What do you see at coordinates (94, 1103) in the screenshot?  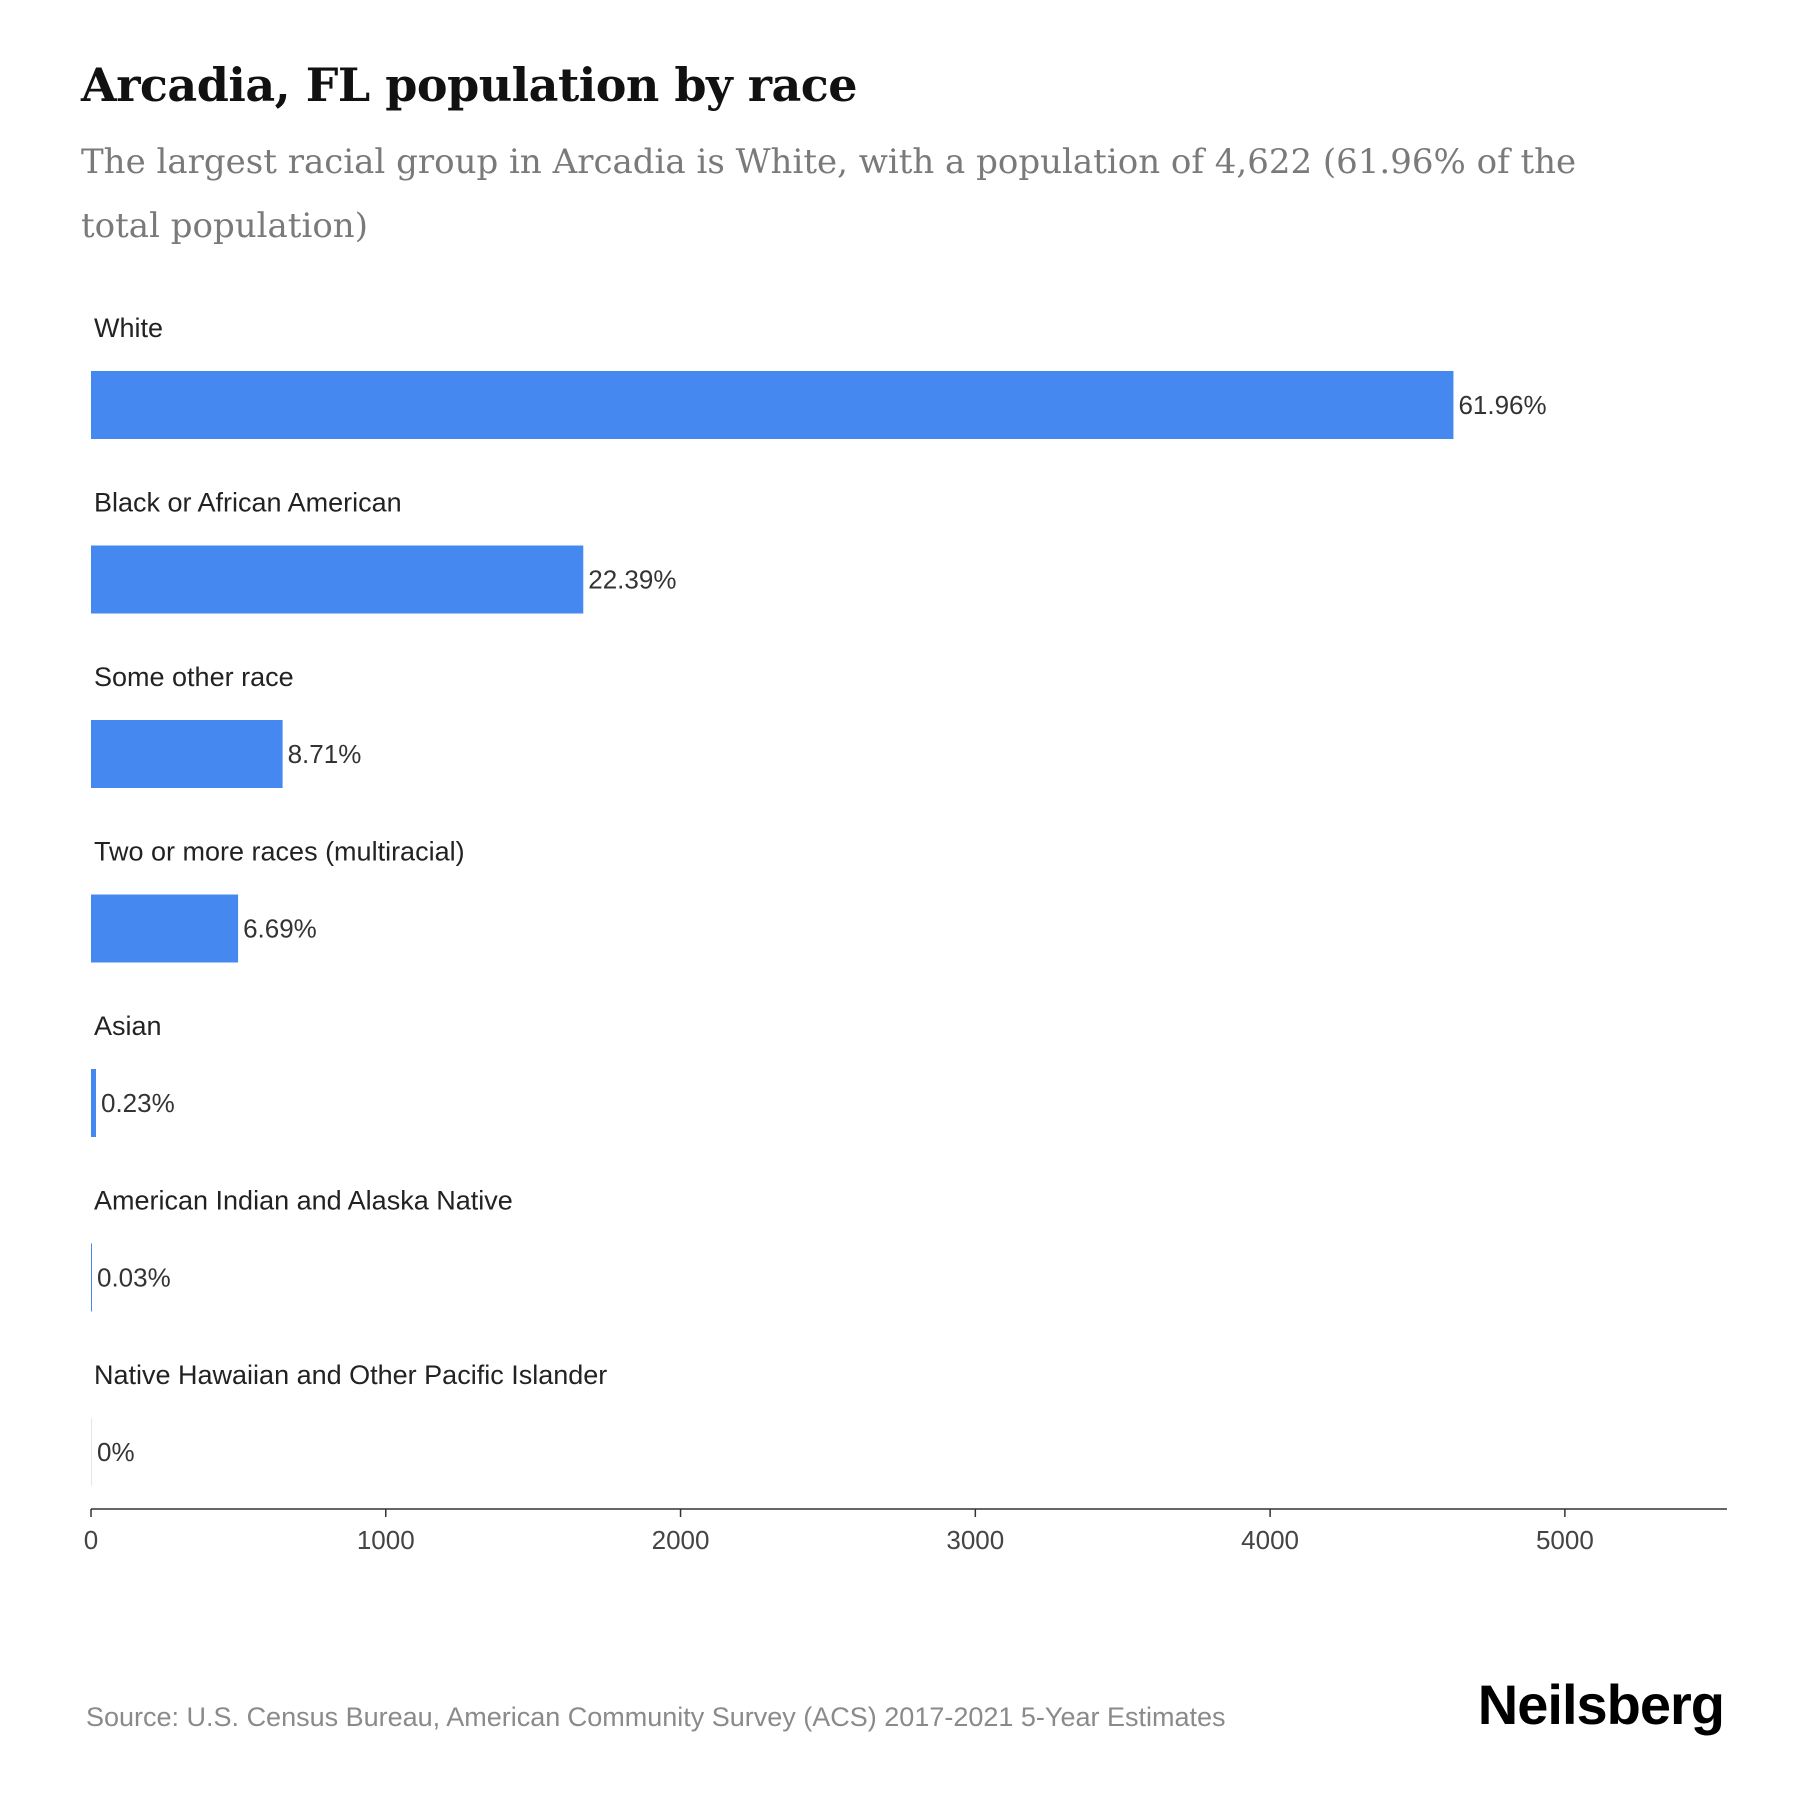 I see `bar-asian` at bounding box center [94, 1103].